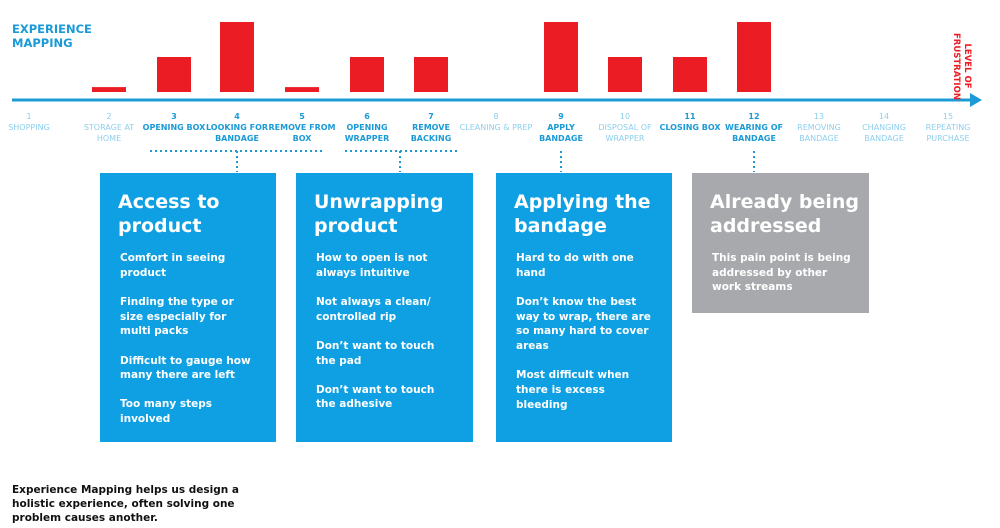  I want to click on step-number: 4, so click(237, 116).